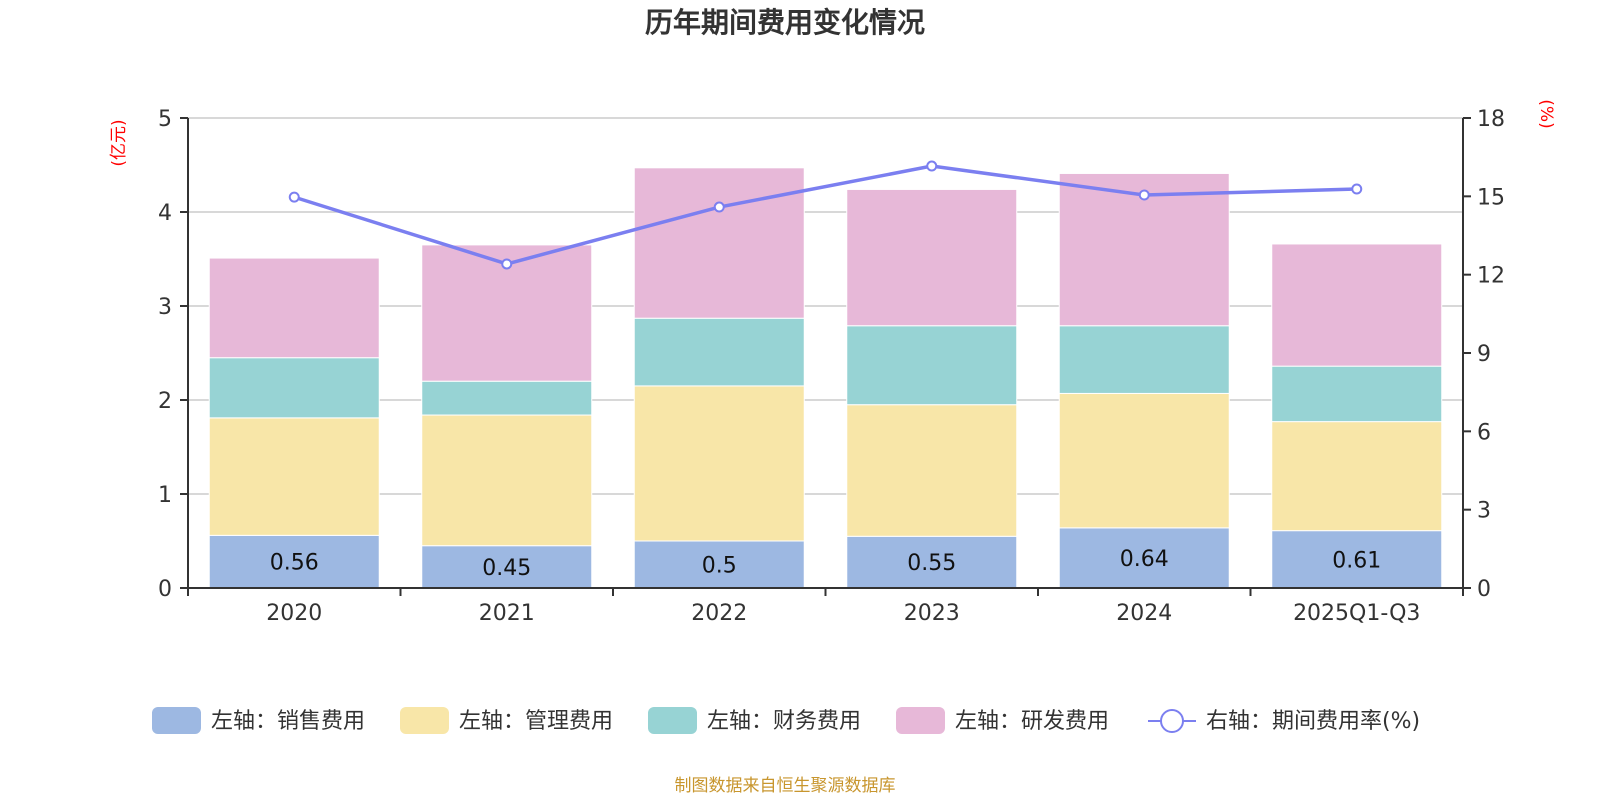 This screenshot has width=1600, height=800. What do you see at coordinates (1032, 721) in the screenshot?
I see `legend-label: 左轴：研发费用` at bounding box center [1032, 721].